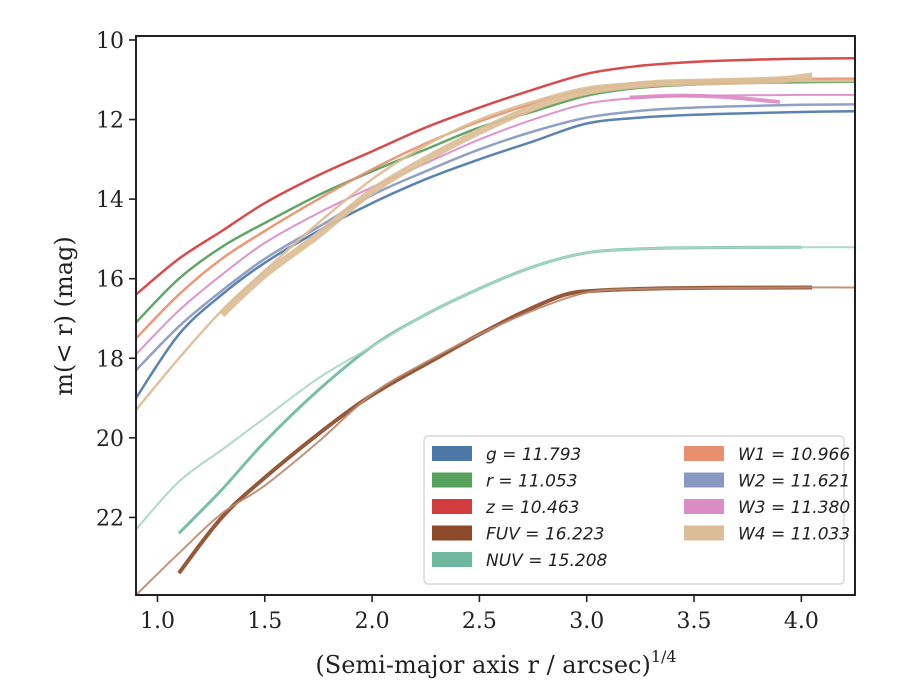 The image size is (900, 700). I want to click on y-tick-label: 16, so click(110, 280).